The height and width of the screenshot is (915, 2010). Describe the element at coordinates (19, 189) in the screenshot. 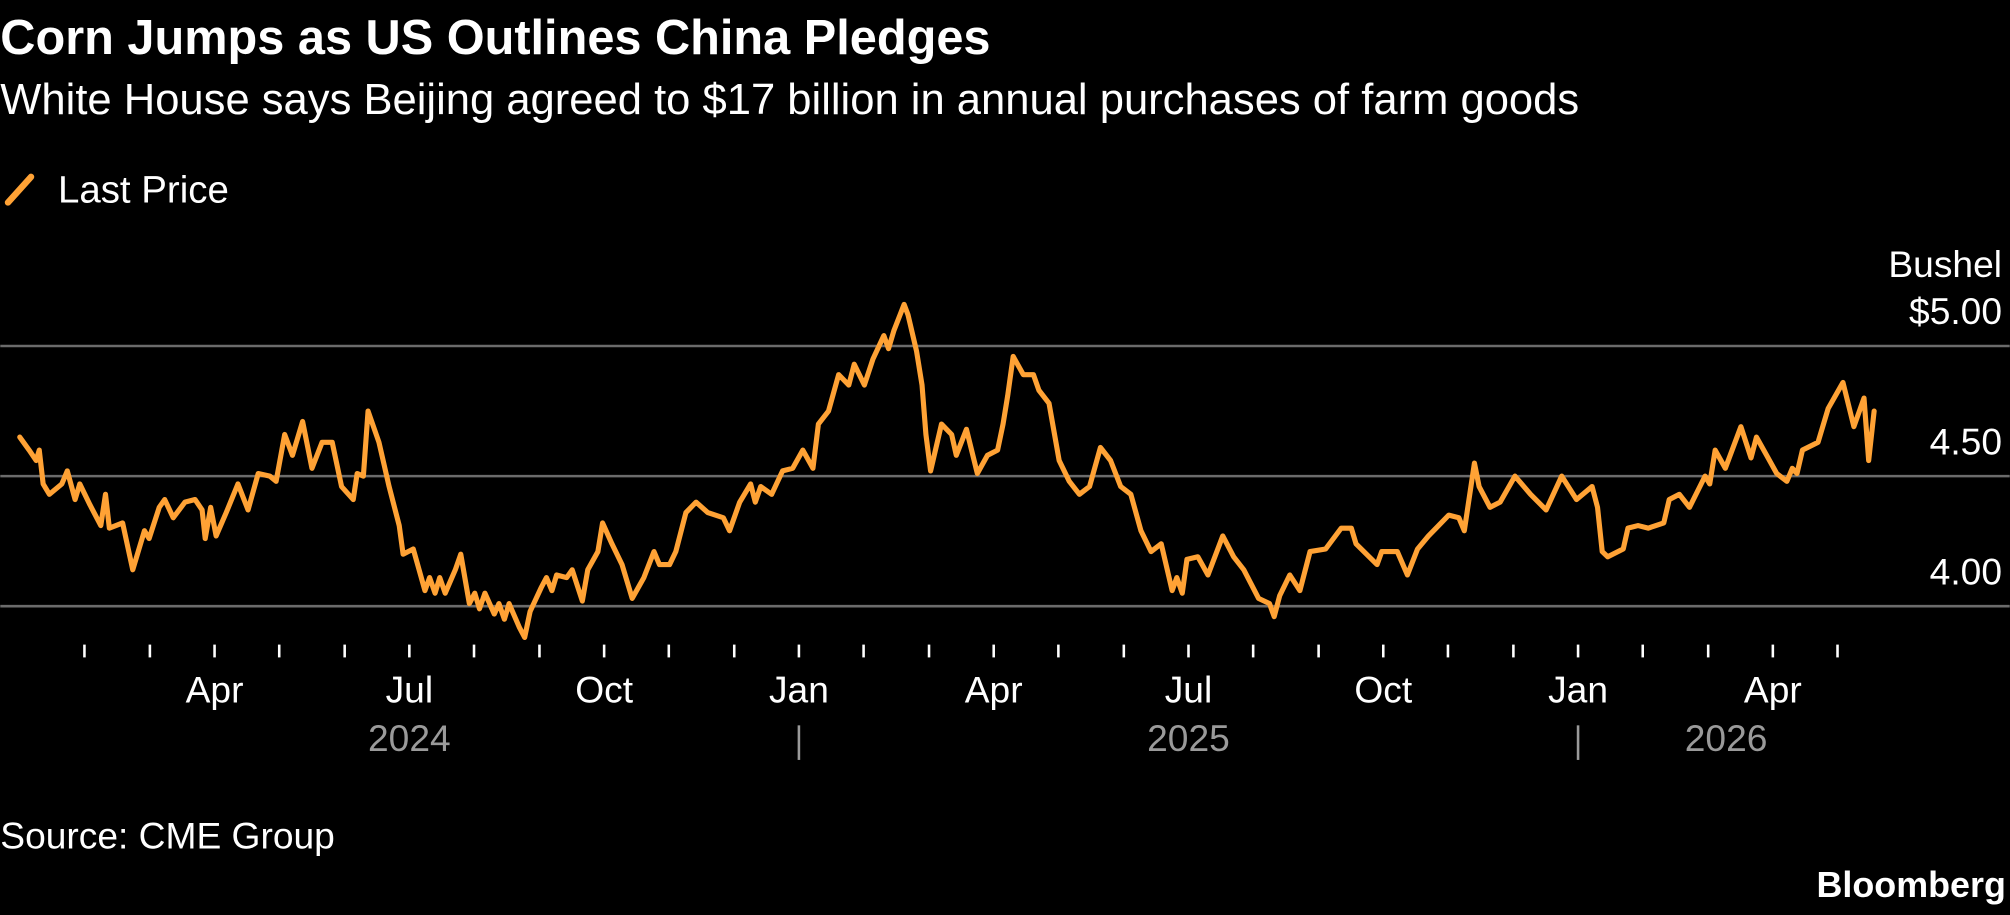

I see `legend-swatch` at that location.